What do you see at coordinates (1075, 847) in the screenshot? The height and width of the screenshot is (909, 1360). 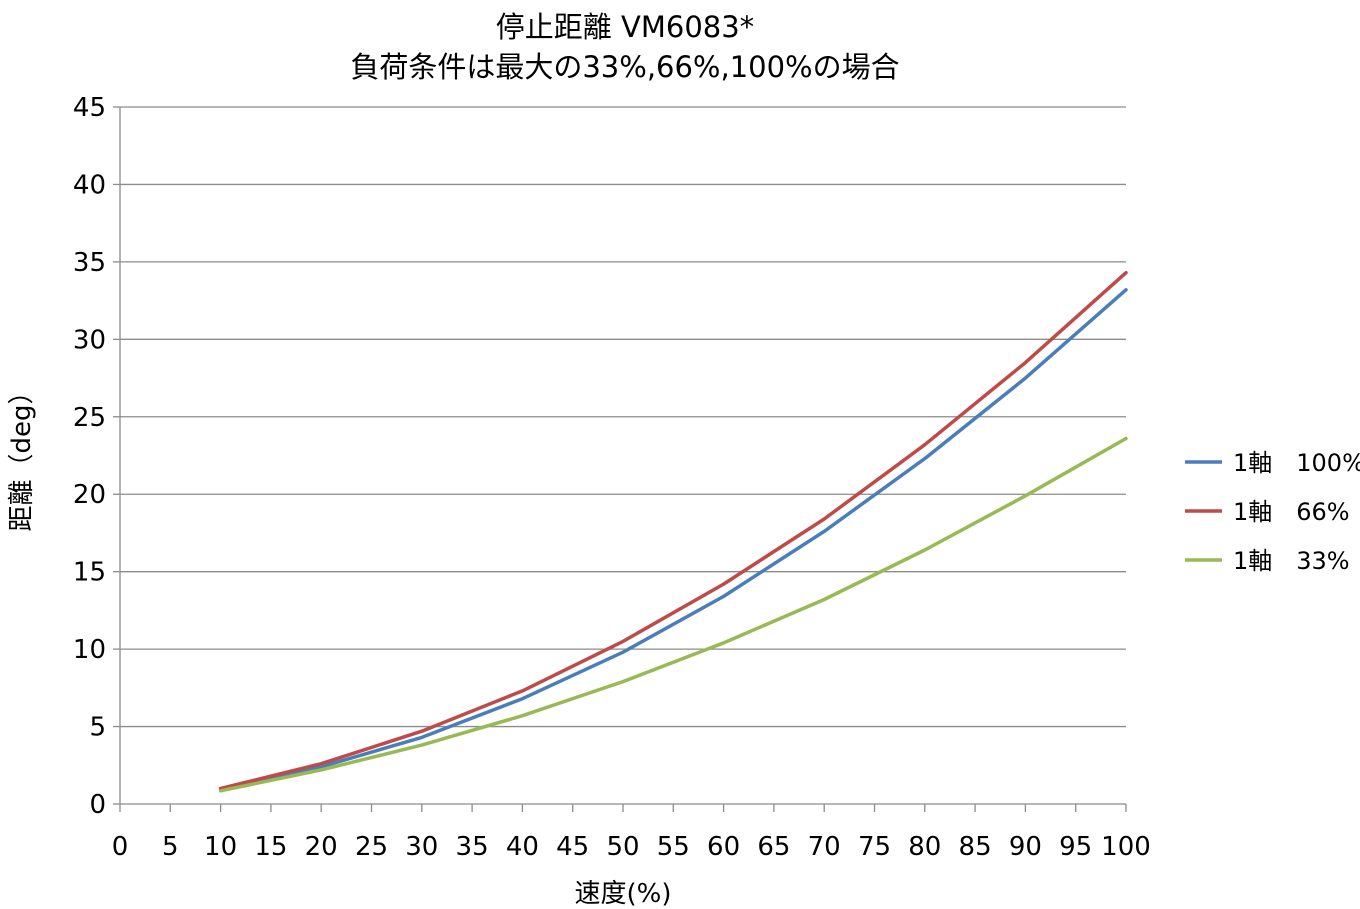 I see `x-tick-label: 95` at bounding box center [1075, 847].